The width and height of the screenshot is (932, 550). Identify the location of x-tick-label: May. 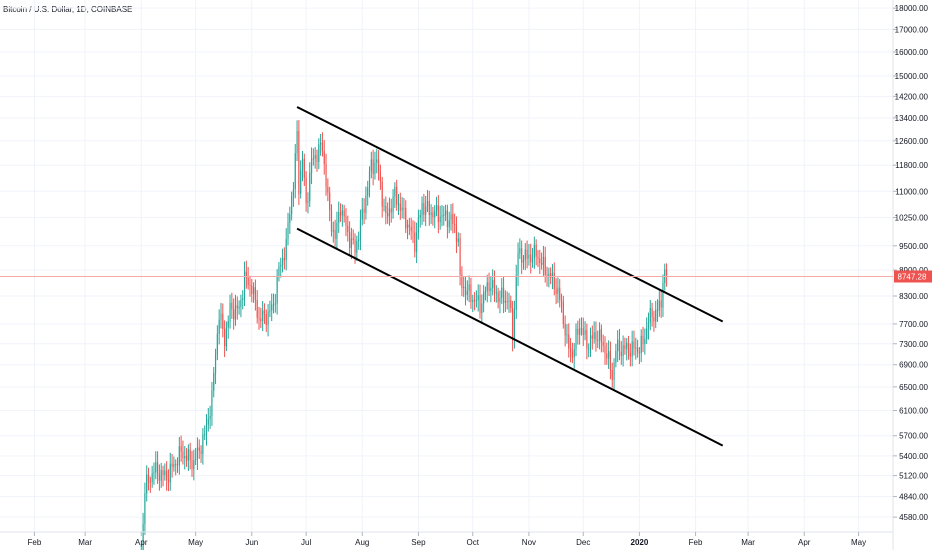
(858, 542).